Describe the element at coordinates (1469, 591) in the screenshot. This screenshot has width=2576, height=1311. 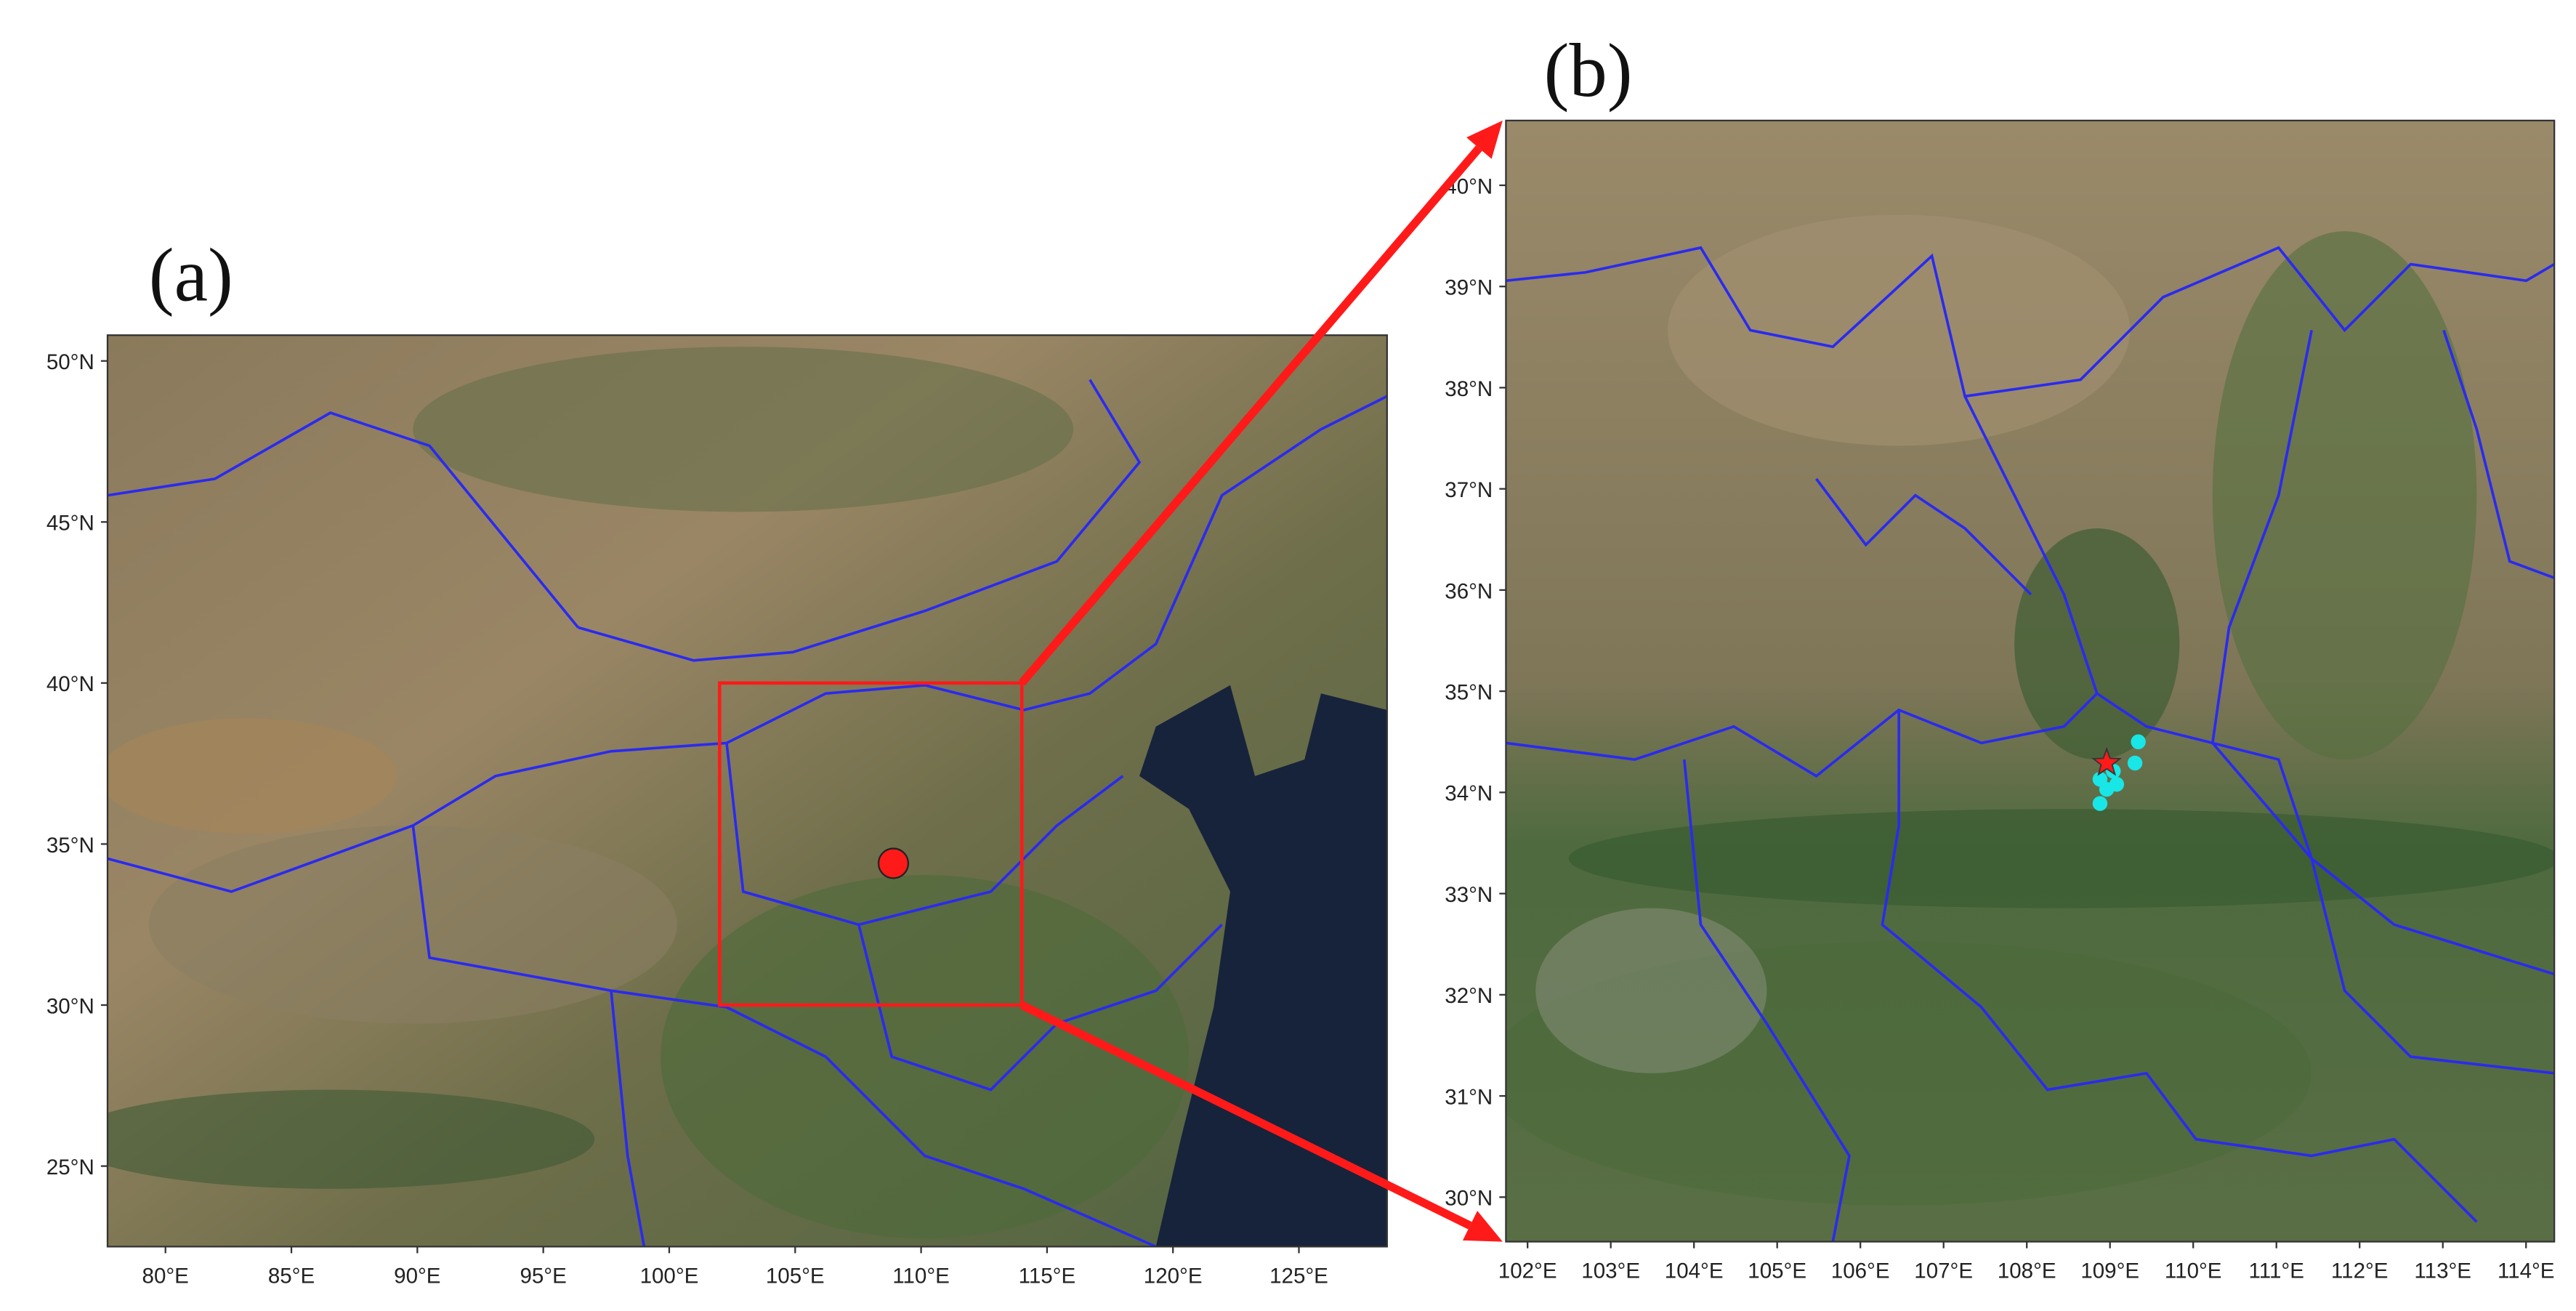
I see `y-tick-label: 36°N` at that location.